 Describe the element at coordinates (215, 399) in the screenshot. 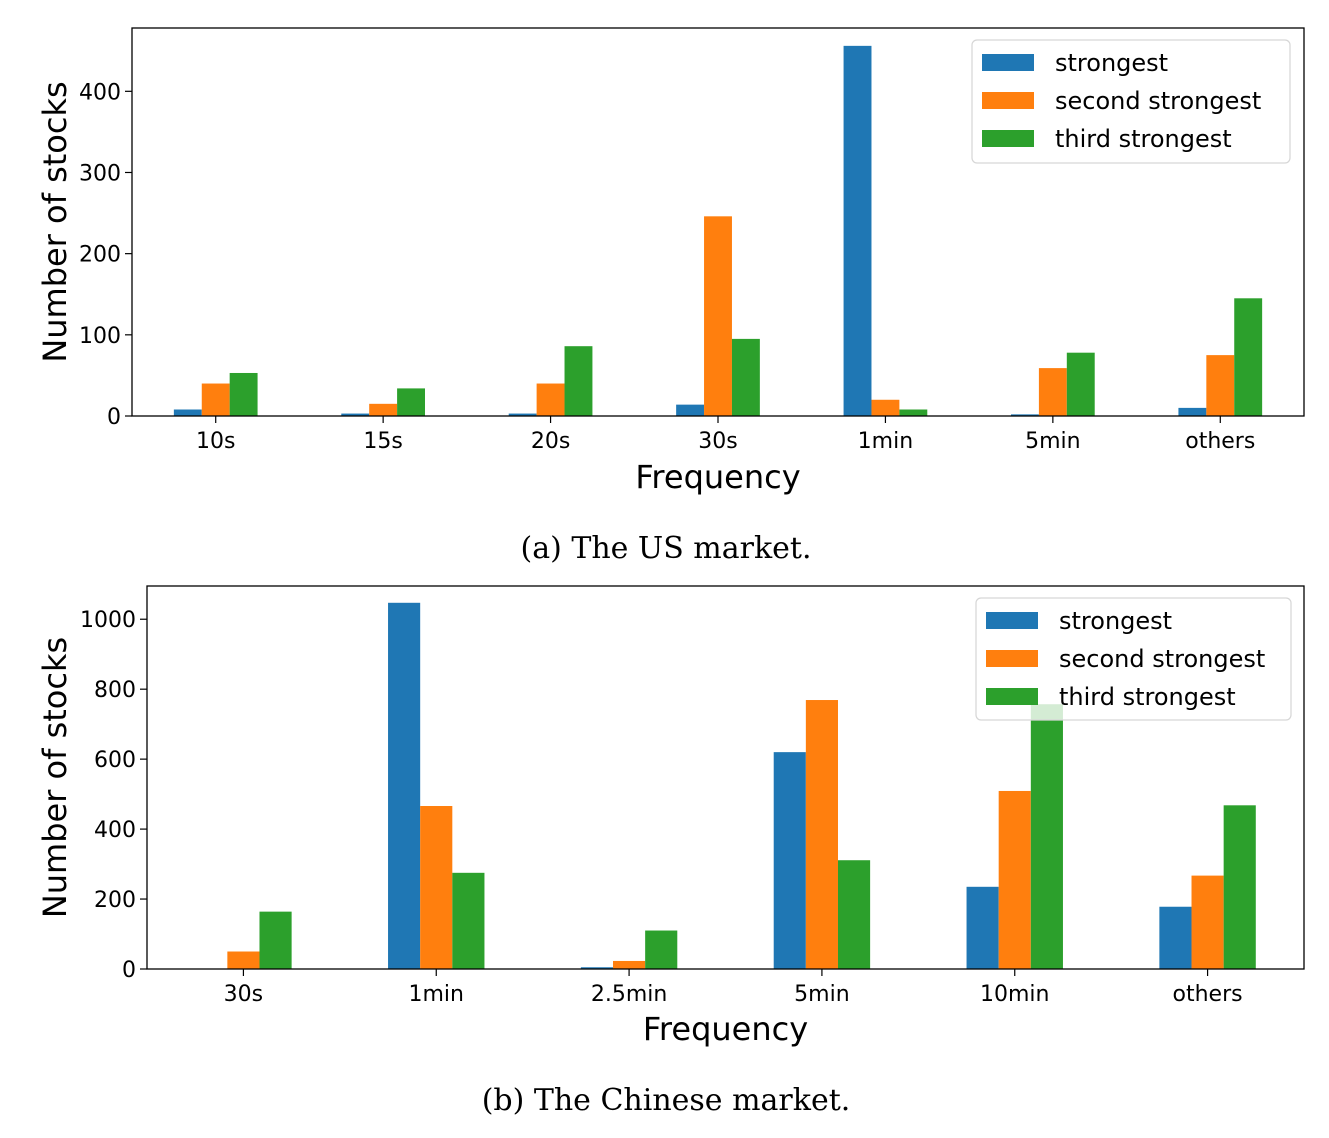

I see `bar-second-strongest-10s` at that location.